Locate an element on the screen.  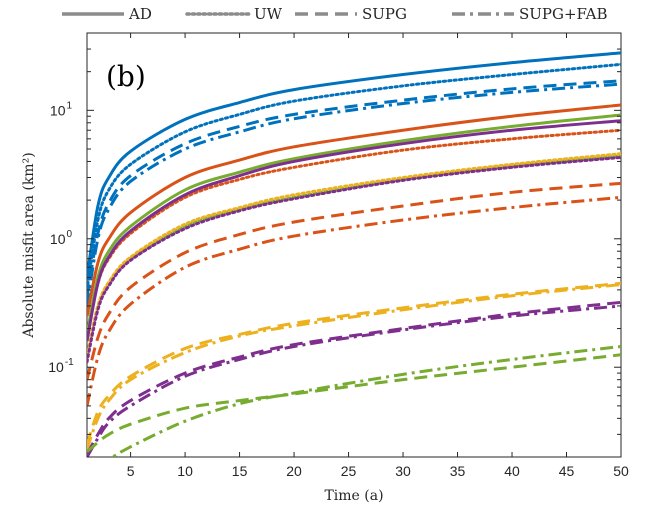
legend-label: SUPG+FAB is located at coordinates (563, 14).